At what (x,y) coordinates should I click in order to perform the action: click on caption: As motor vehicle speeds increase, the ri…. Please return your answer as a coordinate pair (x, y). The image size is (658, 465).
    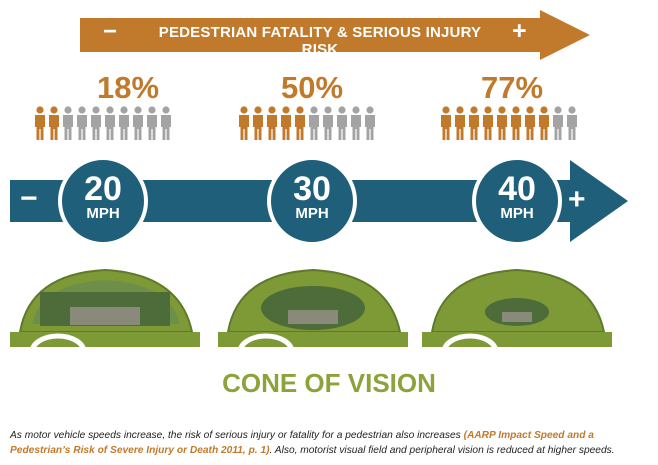
    Looking at the image, I should click on (330, 443).